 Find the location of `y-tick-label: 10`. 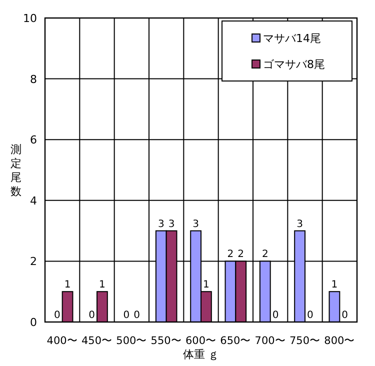

y-tick-label: 10 is located at coordinates (30, 18).